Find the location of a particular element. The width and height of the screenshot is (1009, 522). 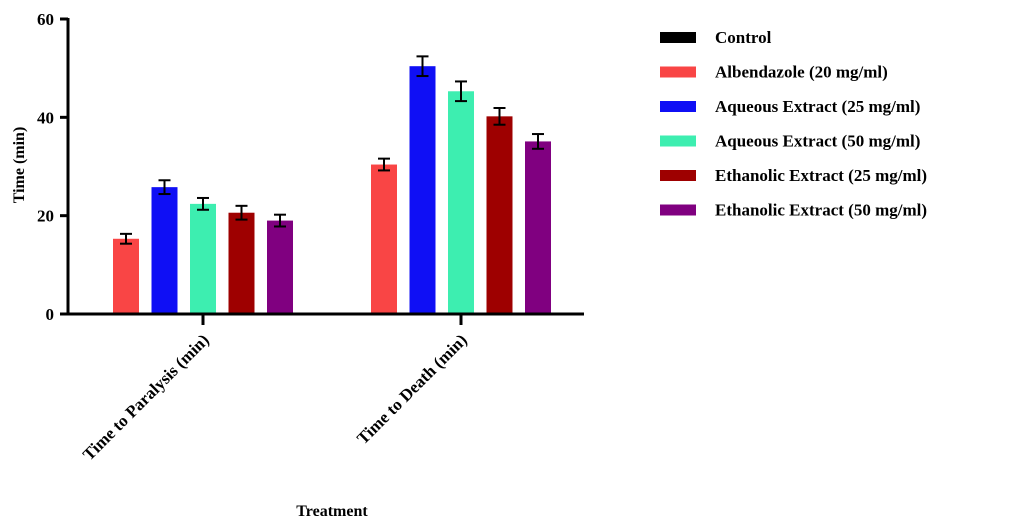

x-tick-label: Time to Death (min) is located at coordinates (412, 389).